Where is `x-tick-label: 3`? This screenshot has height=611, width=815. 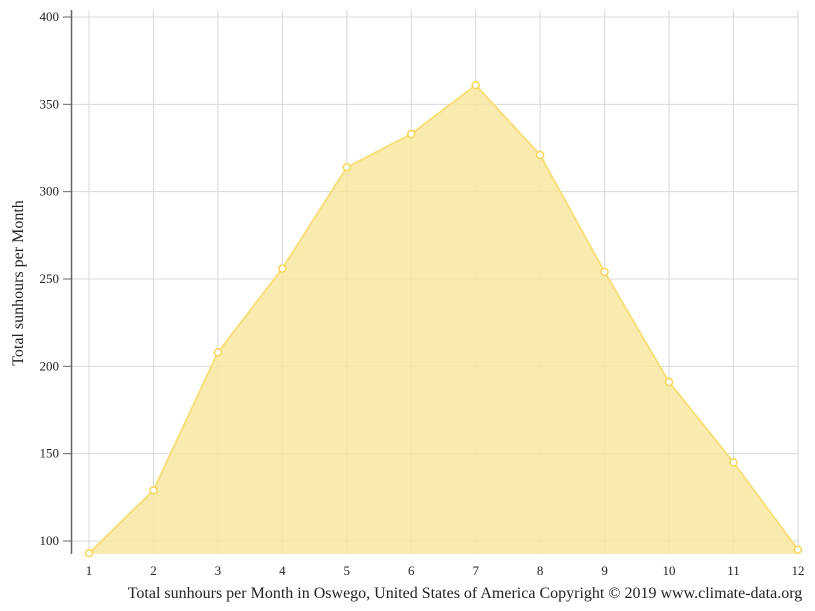 x-tick-label: 3 is located at coordinates (218, 570).